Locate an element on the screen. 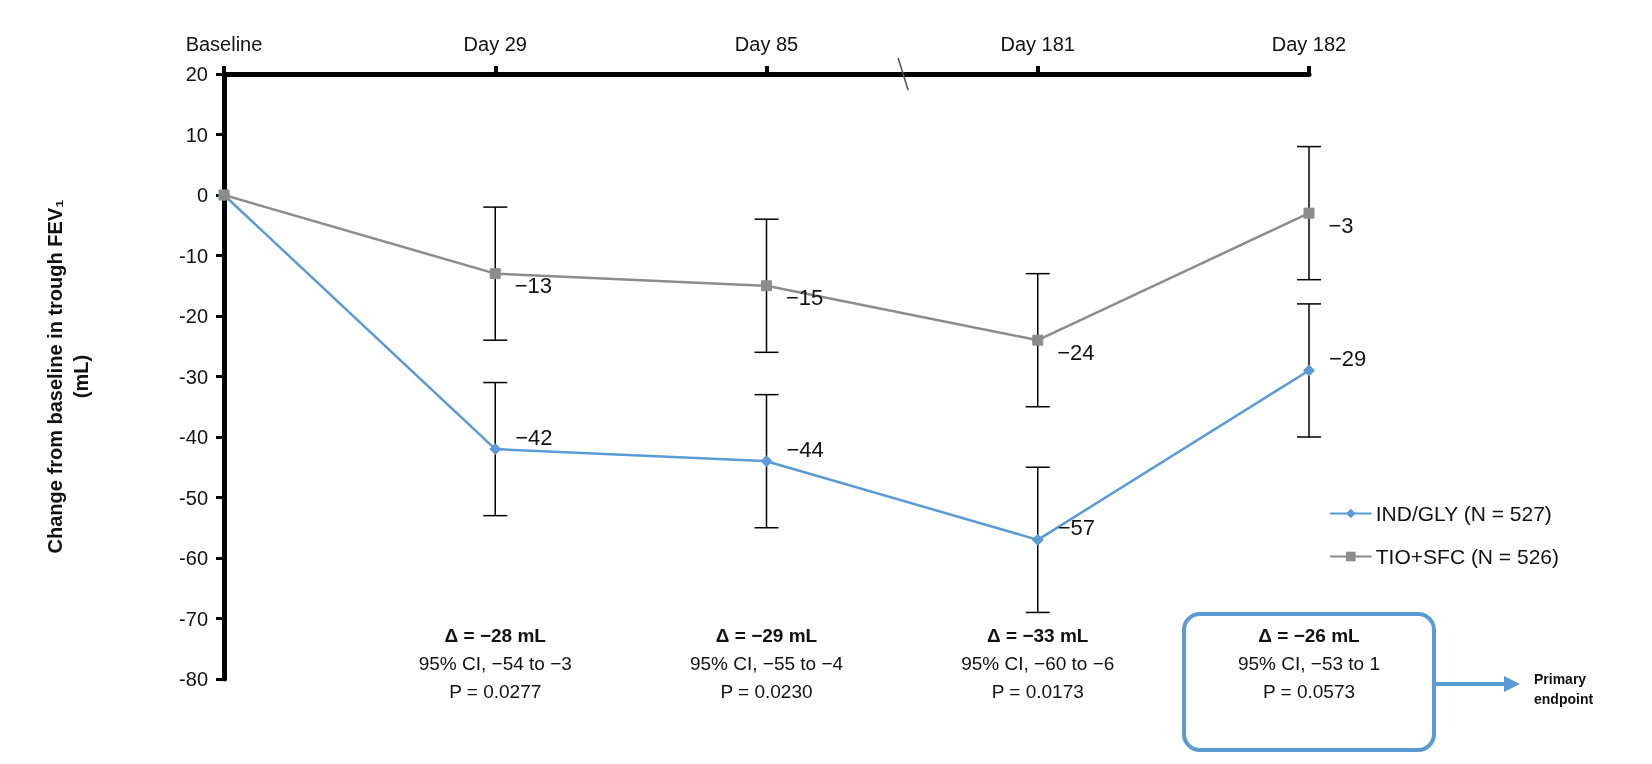 This screenshot has width=1652, height=764. data-label: −13 is located at coordinates (533, 286).